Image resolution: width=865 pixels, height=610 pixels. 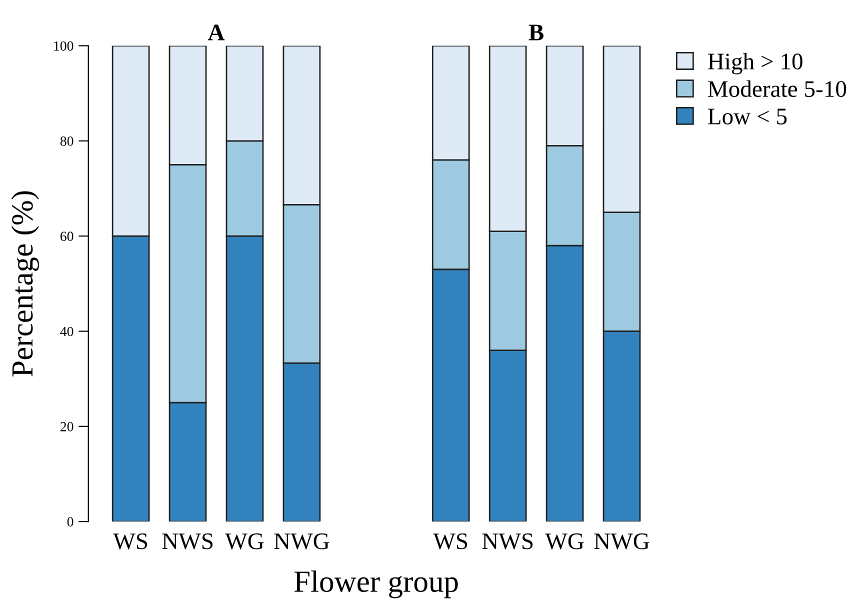 What do you see at coordinates (25, 284) in the screenshot?
I see `y-axis-title: Percentage (%)` at bounding box center [25, 284].